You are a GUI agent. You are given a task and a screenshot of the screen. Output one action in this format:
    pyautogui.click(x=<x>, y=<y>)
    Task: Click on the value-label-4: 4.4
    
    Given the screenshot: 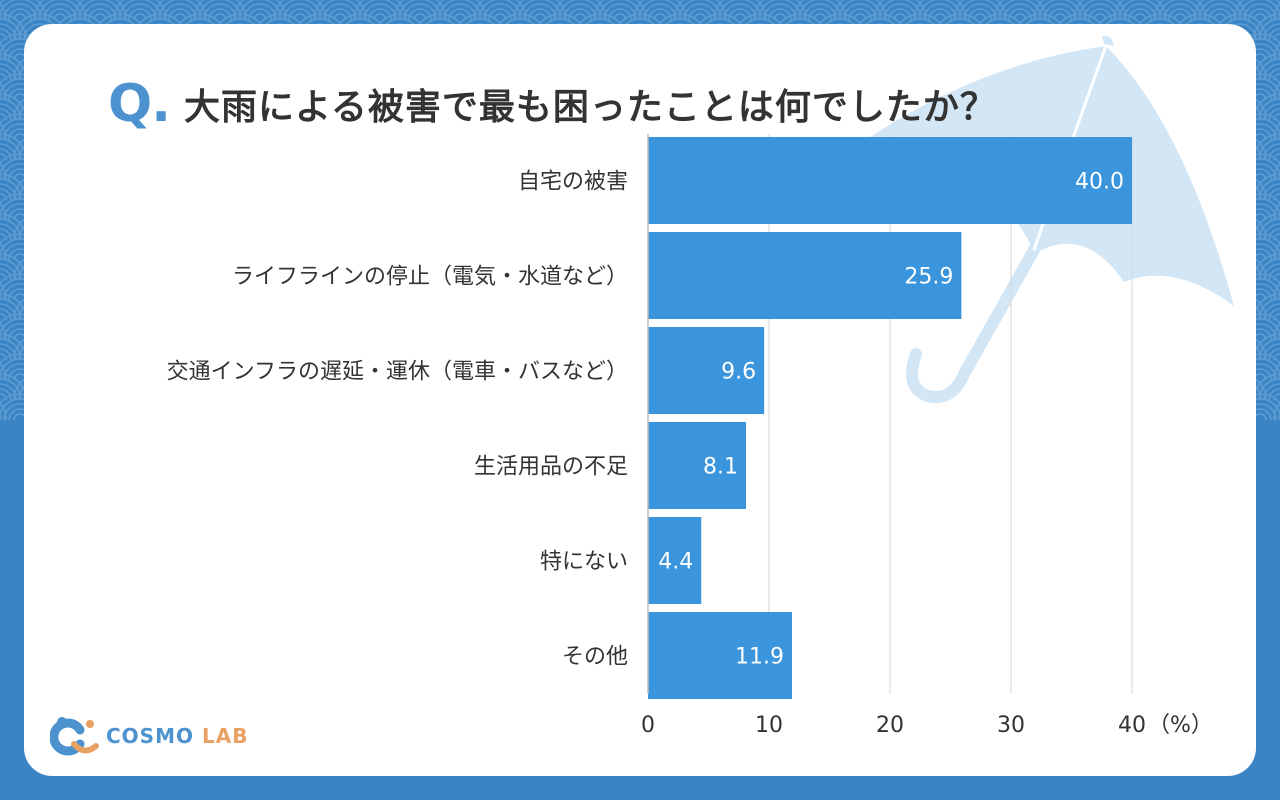 What is the action you would take?
    pyautogui.click(x=675, y=562)
    